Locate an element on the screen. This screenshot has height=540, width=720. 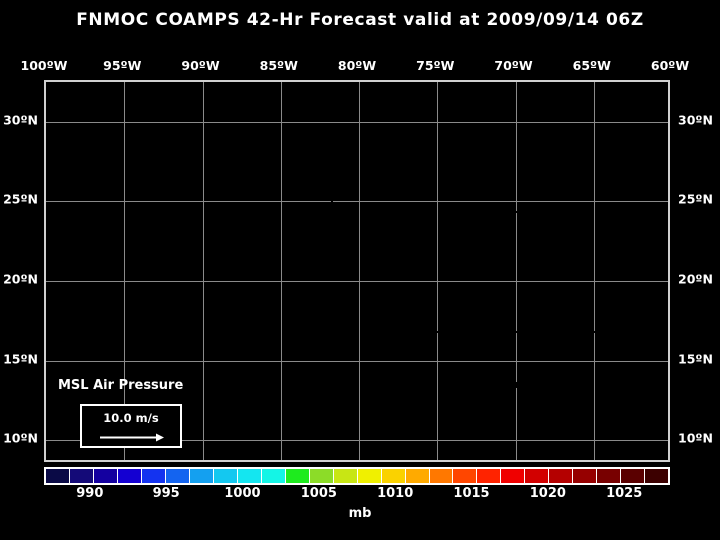
latitude-tick-label-right: 25ºN is located at coordinates (695, 199).